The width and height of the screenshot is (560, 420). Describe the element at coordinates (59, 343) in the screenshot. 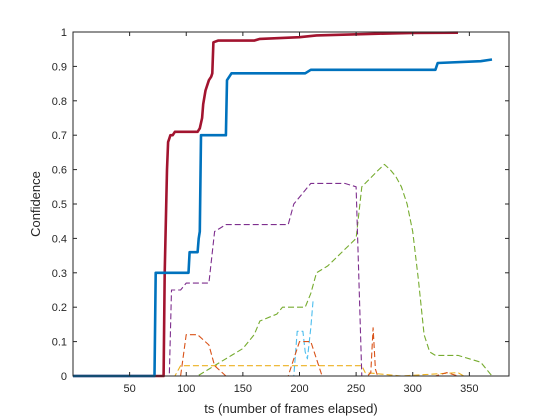

I see `y-tick-label: 0.1` at that location.